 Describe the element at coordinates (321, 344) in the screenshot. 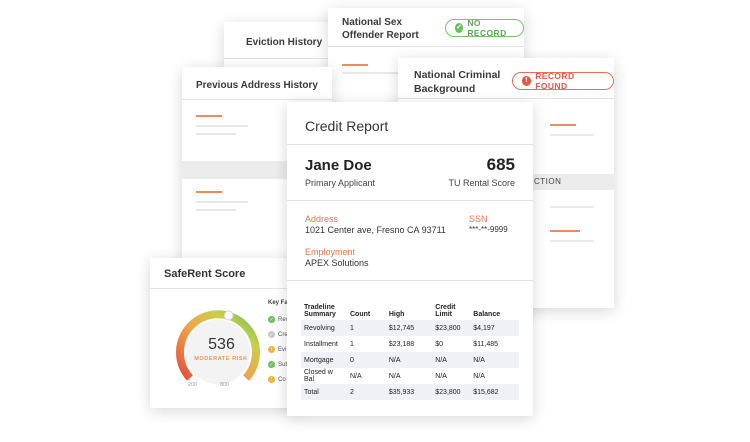

I see `table-cell: Installment` at that location.